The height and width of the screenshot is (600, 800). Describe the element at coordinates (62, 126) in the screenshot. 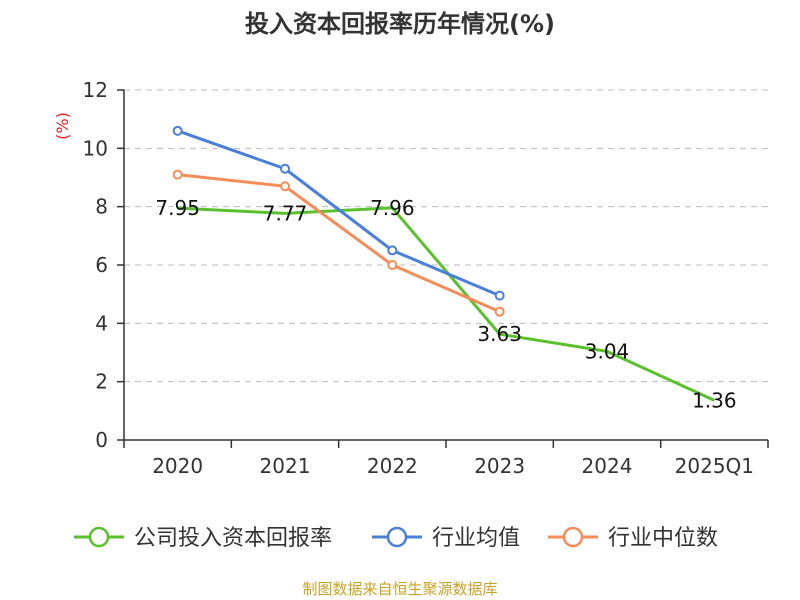

I see `y-axis-unit: (%)` at that location.